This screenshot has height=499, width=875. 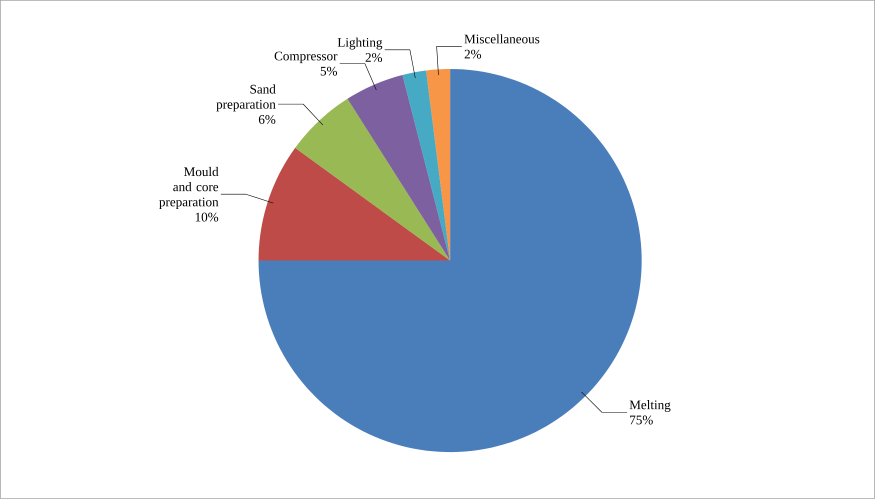 I want to click on slice-label: Miscellaneous, so click(x=502, y=39).